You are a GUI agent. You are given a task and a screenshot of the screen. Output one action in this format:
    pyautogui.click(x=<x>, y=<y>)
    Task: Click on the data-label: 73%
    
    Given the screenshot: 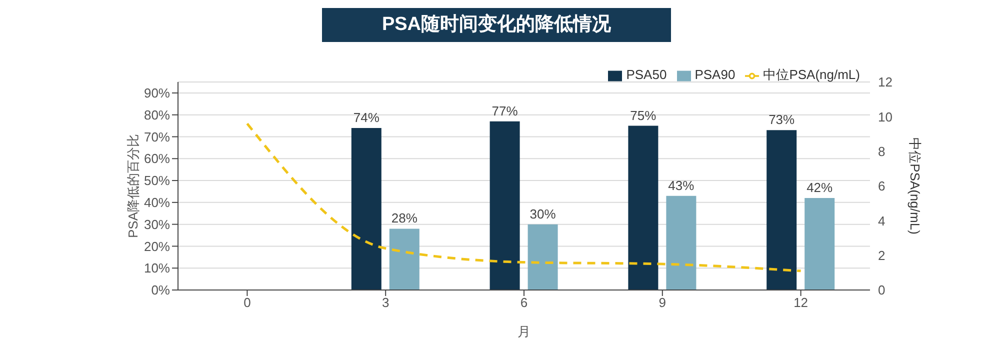 What is the action you would take?
    pyautogui.click(x=782, y=120)
    